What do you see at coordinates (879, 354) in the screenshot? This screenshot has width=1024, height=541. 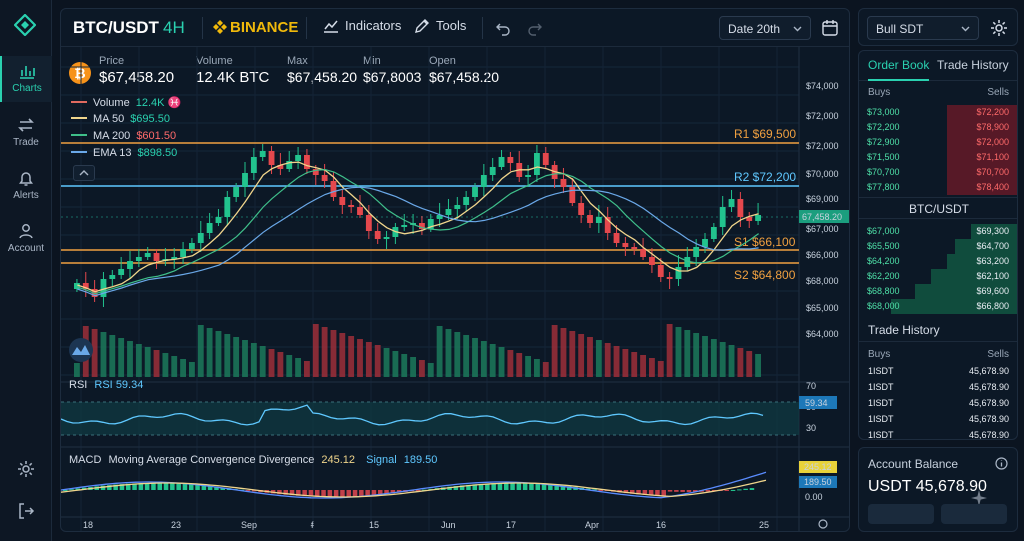 I see `buys-header: Buys` at bounding box center [879, 354].